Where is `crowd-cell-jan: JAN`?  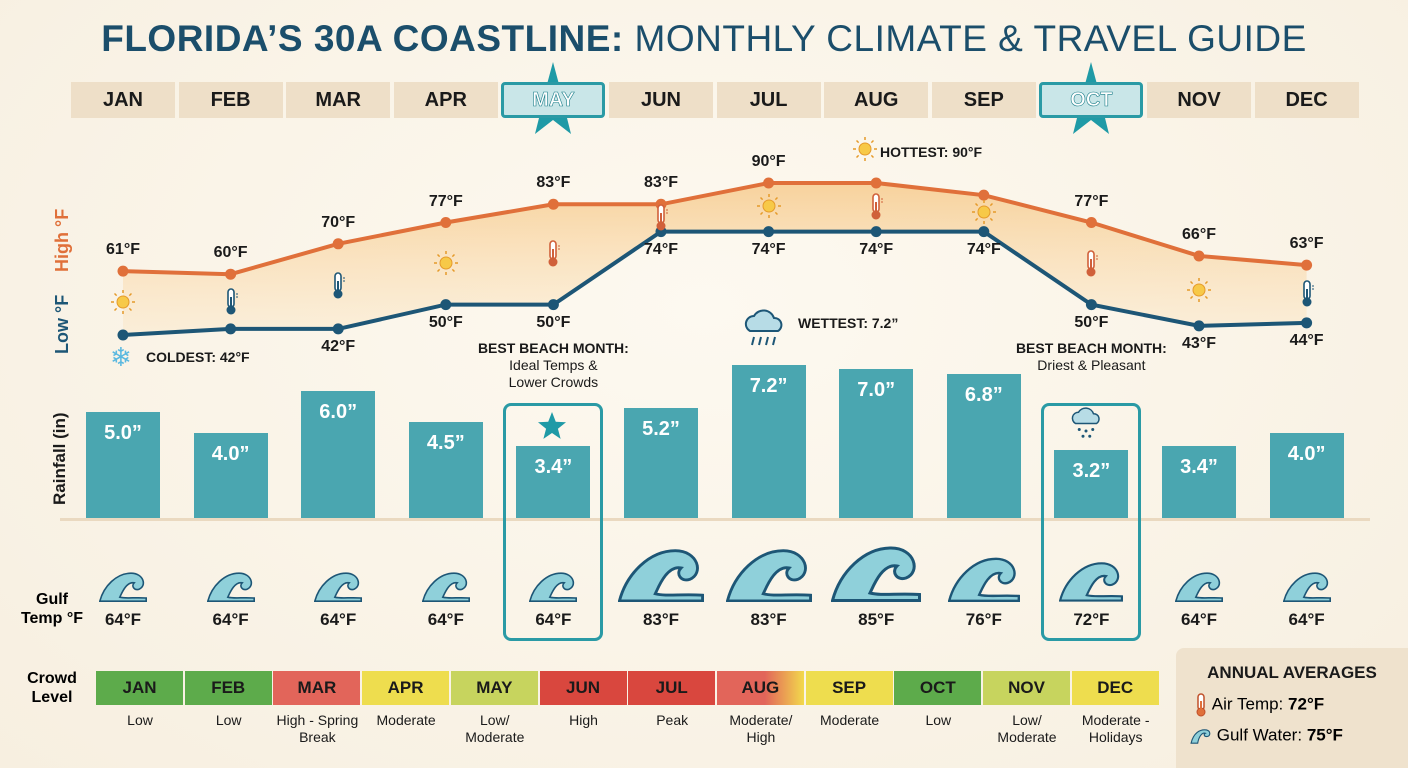 crowd-cell-jan: JAN is located at coordinates (139, 688).